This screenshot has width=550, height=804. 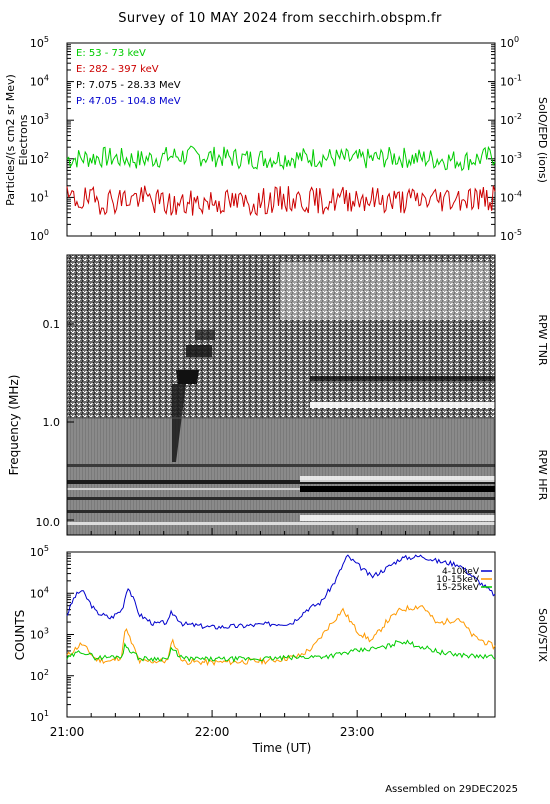 I want to click on stix-series, so click(x=281, y=610).